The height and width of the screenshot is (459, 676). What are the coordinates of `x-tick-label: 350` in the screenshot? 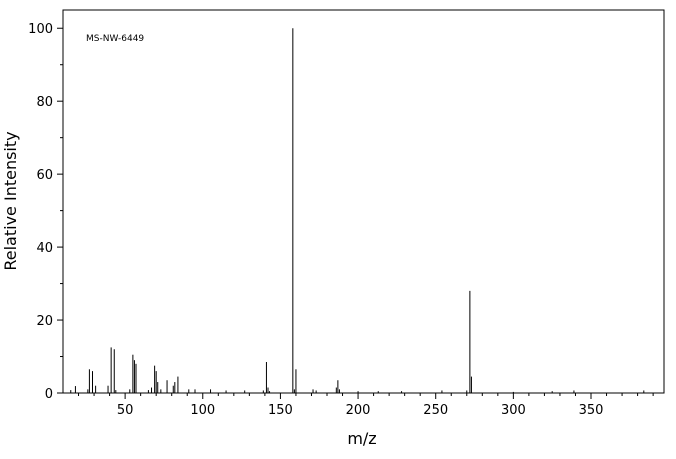 It's located at (591, 410).